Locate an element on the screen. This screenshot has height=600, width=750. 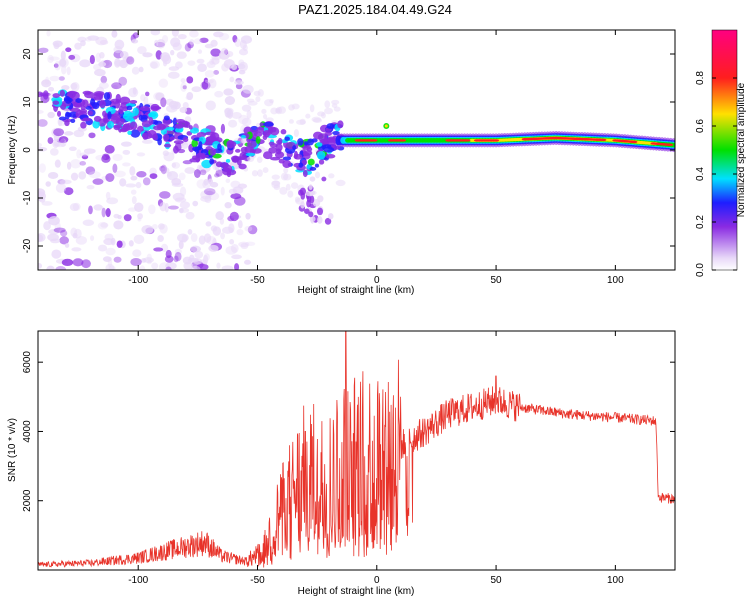
y-tick-label: 20 is located at coordinates (27, 54).